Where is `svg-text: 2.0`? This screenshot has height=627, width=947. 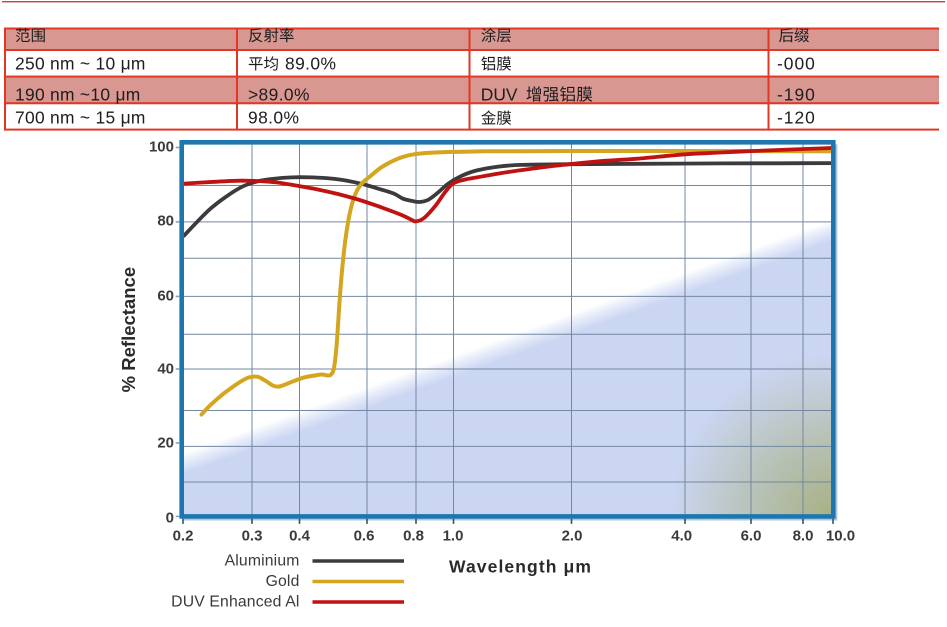 svg-text: 2.0 is located at coordinates (572, 535).